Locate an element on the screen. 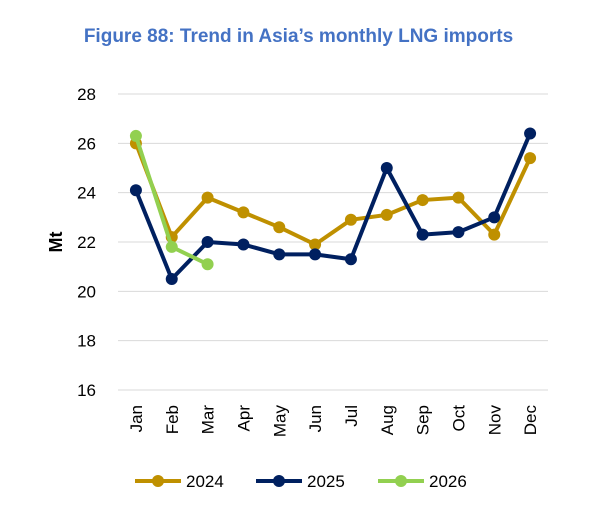 The image size is (597, 514). y-tick-label: 22 is located at coordinates (86, 242).